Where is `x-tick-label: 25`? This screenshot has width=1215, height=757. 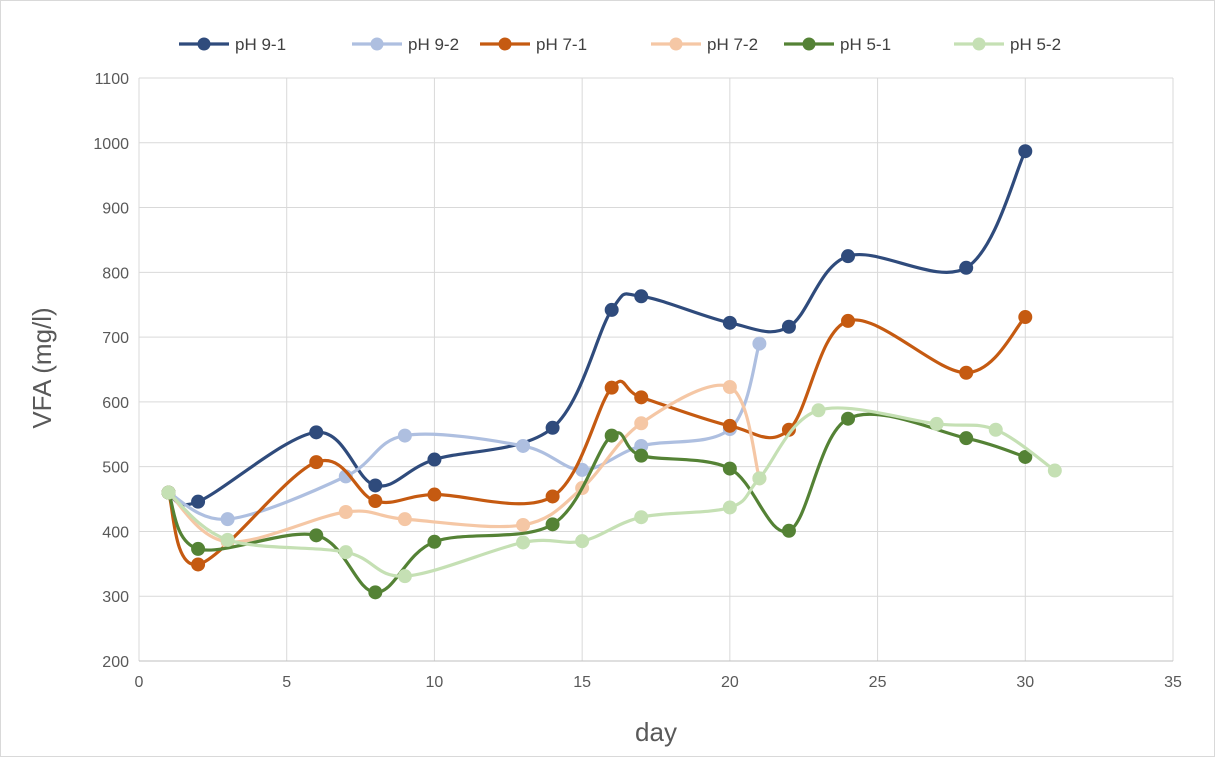 x-tick-label: 25 is located at coordinates (878, 682).